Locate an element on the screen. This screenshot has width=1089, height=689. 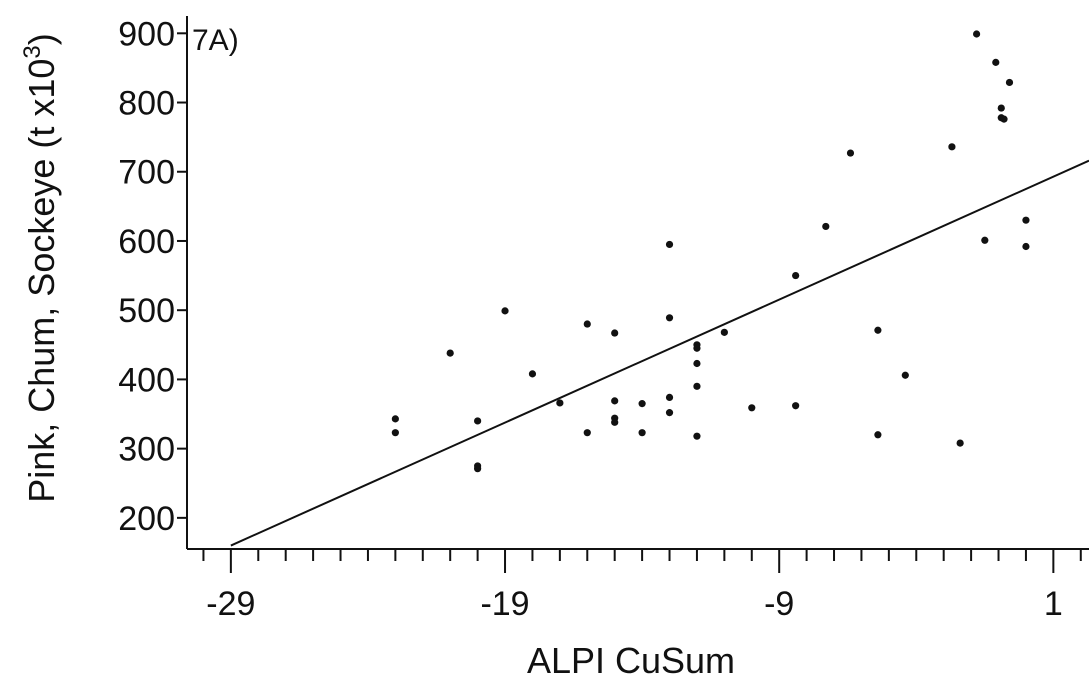
panel-label: 7A) is located at coordinates (215, 40).